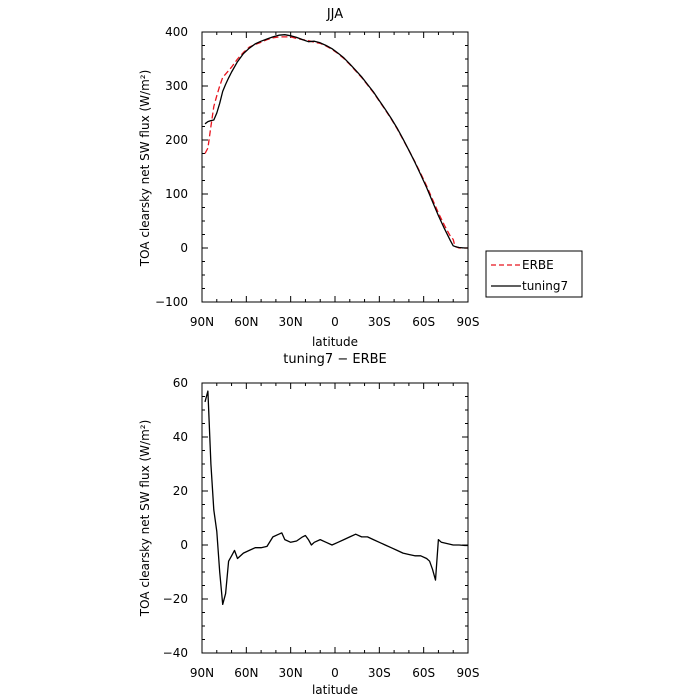 This screenshot has height=700, width=700. What do you see at coordinates (180, 383) in the screenshot?
I see `bottom-y-tick-label: 60` at bounding box center [180, 383].